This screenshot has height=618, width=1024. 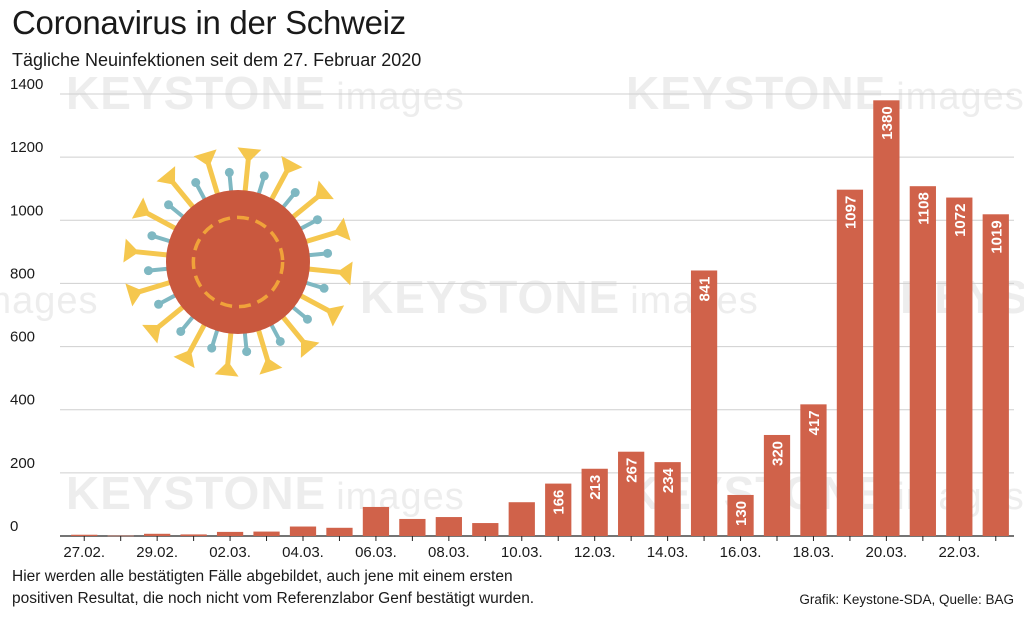 I want to click on bar-data-label: 320, so click(x=778, y=453).